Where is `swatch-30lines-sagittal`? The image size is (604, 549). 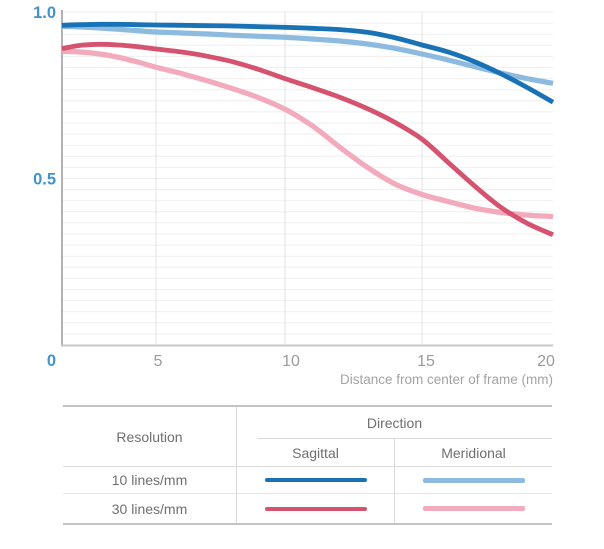
swatch-30lines-sagittal is located at coordinates (315, 508).